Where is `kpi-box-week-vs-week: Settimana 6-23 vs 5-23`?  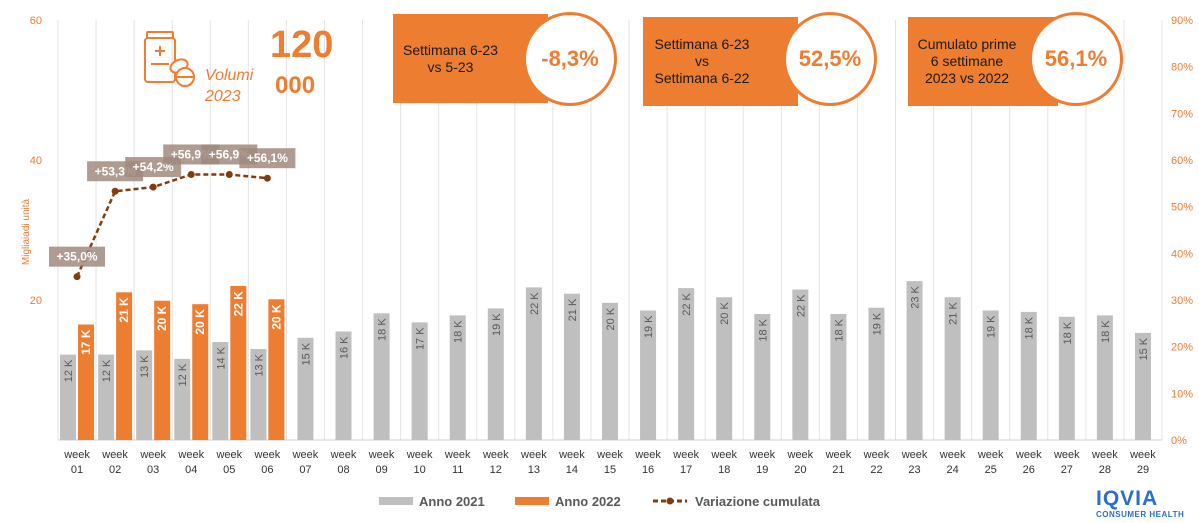
kpi-box-week-vs-week: Settimana 6-23 vs 5-23 is located at coordinates (470, 58).